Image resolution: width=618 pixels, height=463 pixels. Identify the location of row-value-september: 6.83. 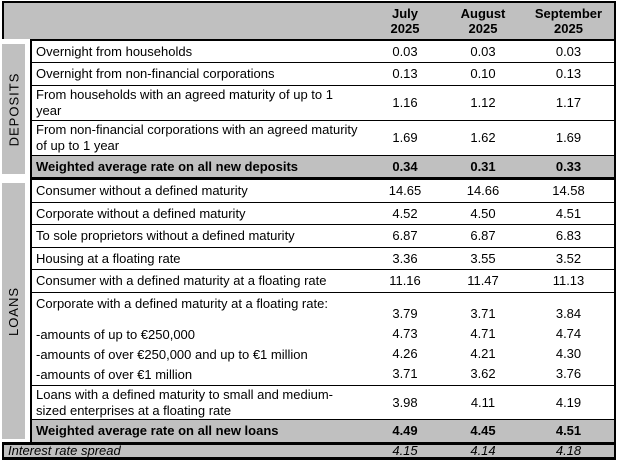
(568, 235).